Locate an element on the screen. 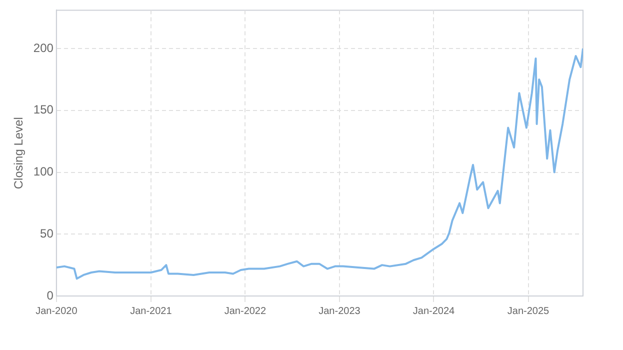  x-tick-label: Jan-2020 is located at coordinates (57, 311).